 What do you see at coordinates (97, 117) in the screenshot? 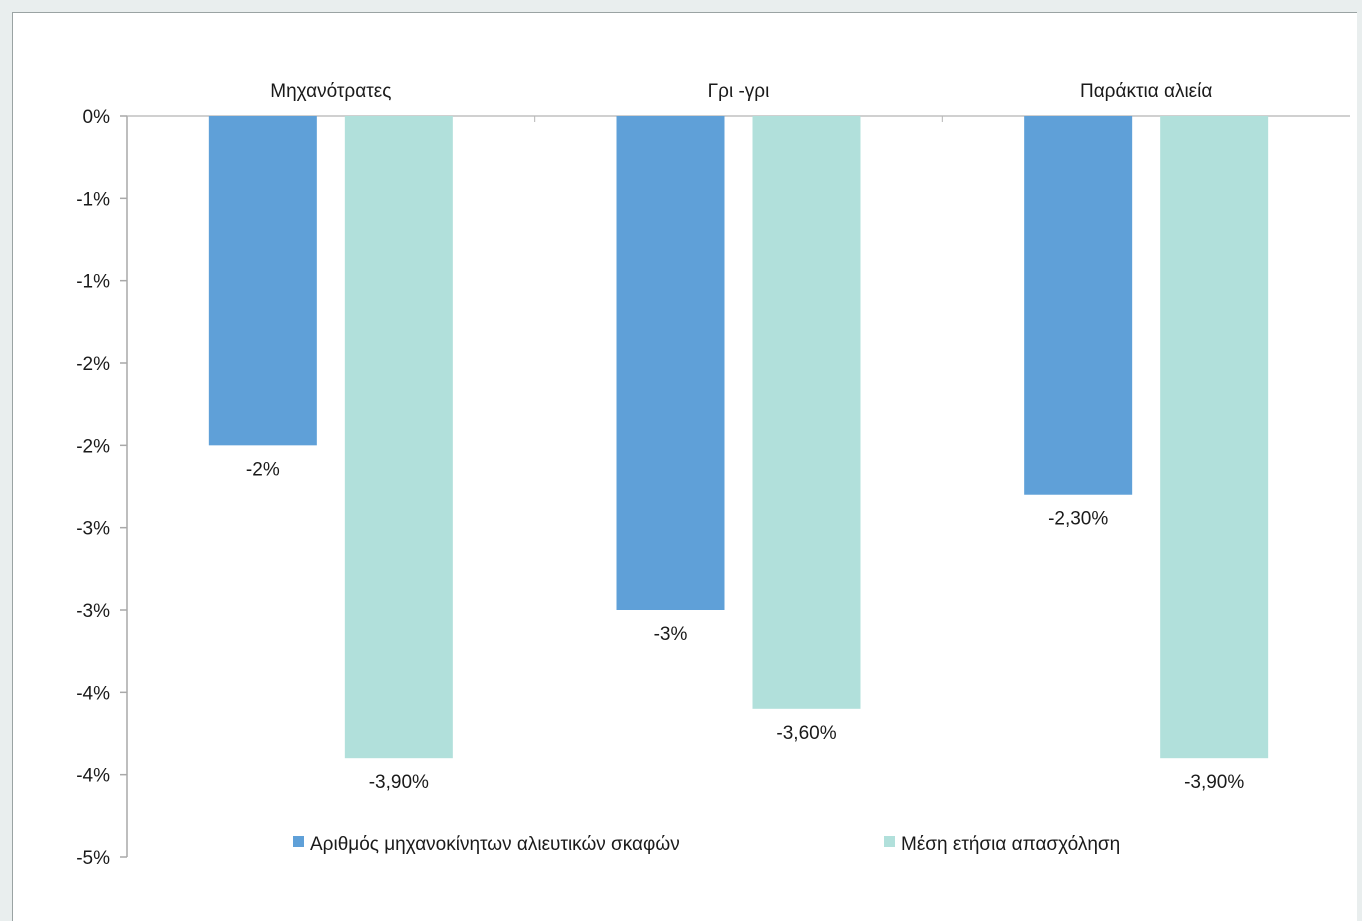
I see `y-tick-label: 0%` at bounding box center [97, 117].